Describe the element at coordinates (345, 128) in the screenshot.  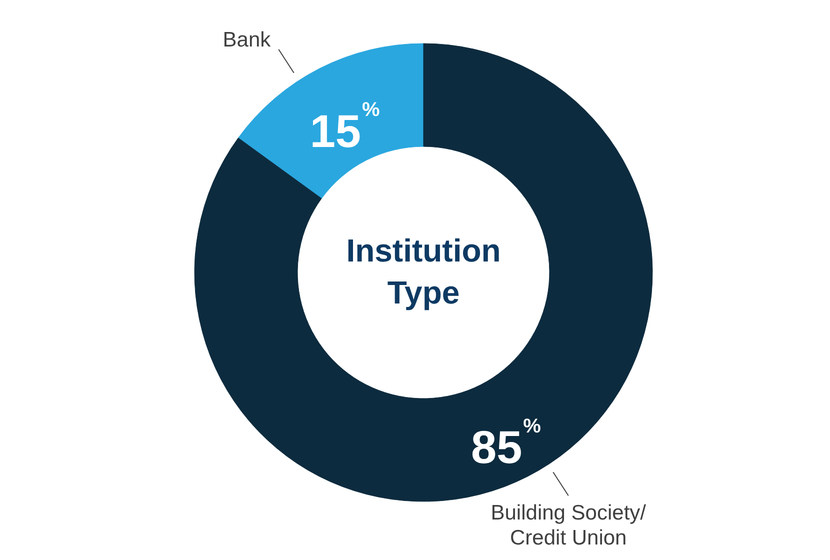
I see `data-label: 15%` at that location.